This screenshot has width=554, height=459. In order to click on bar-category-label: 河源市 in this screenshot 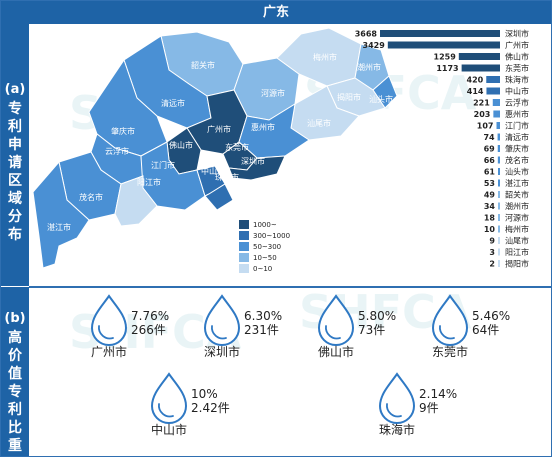, I will do `click(517, 218)`.